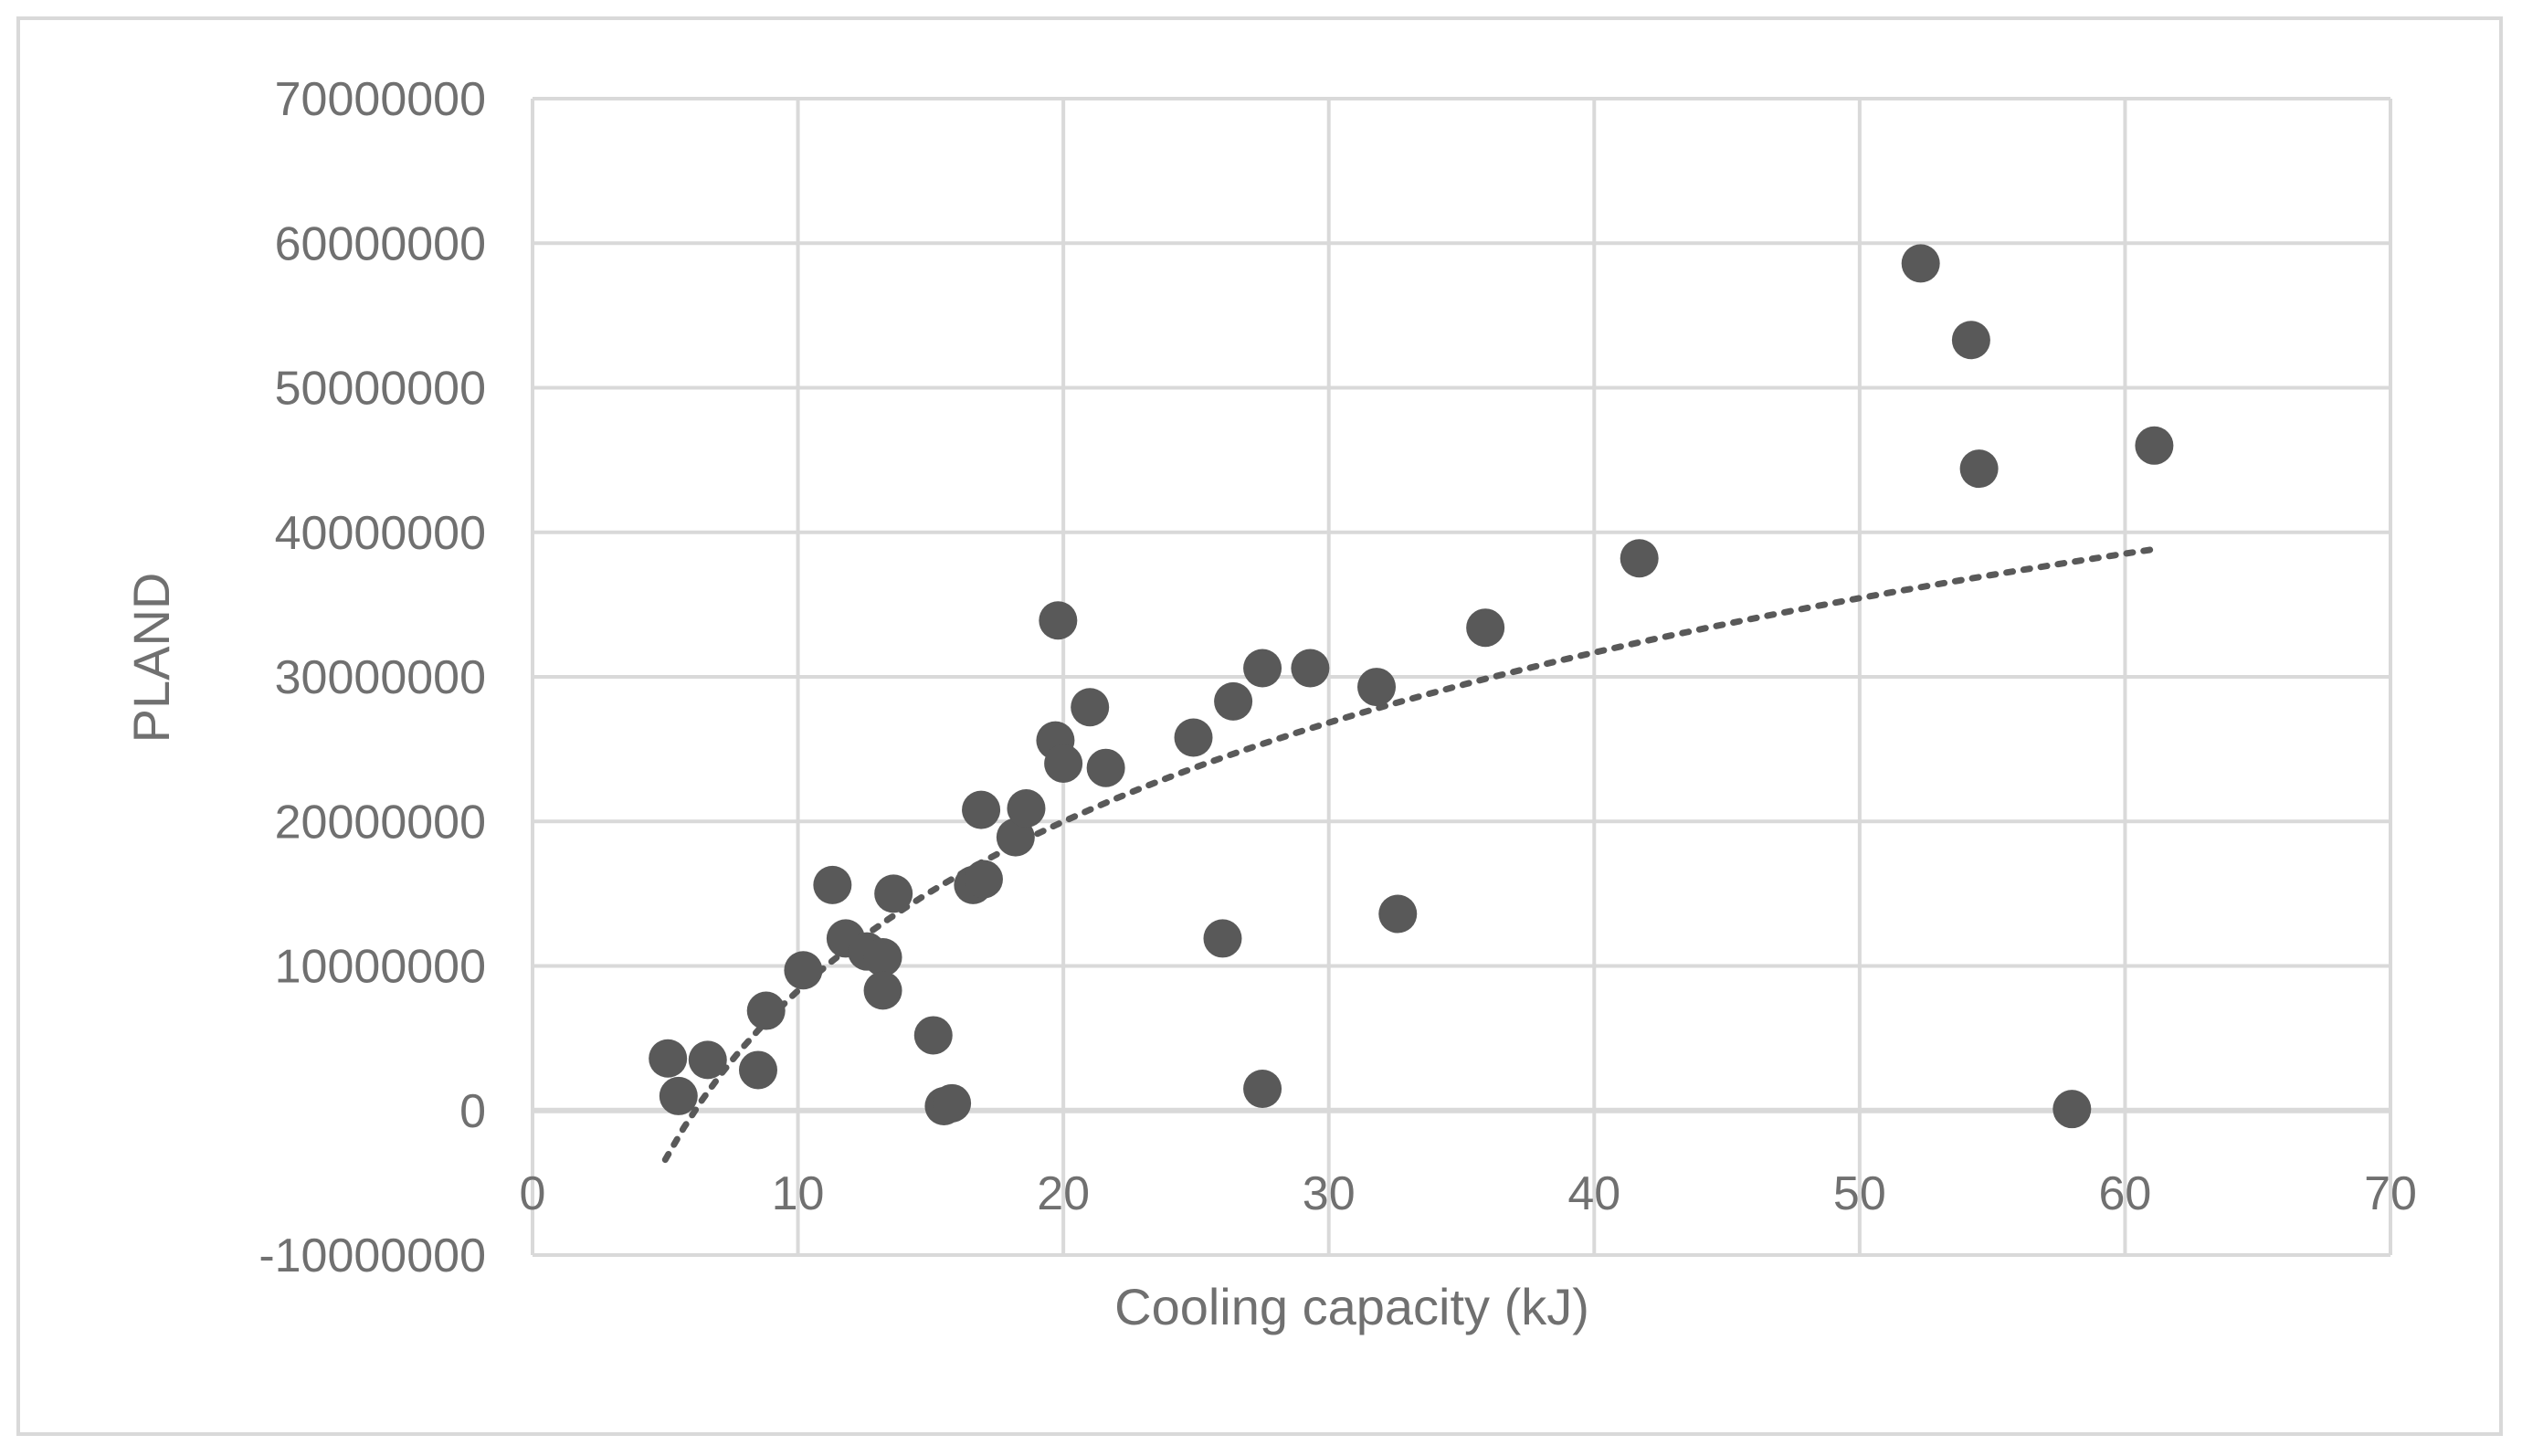 This screenshot has height=1456, width=2522. What do you see at coordinates (380, 678) in the screenshot?
I see `y-tick-label: 30000000` at bounding box center [380, 678].